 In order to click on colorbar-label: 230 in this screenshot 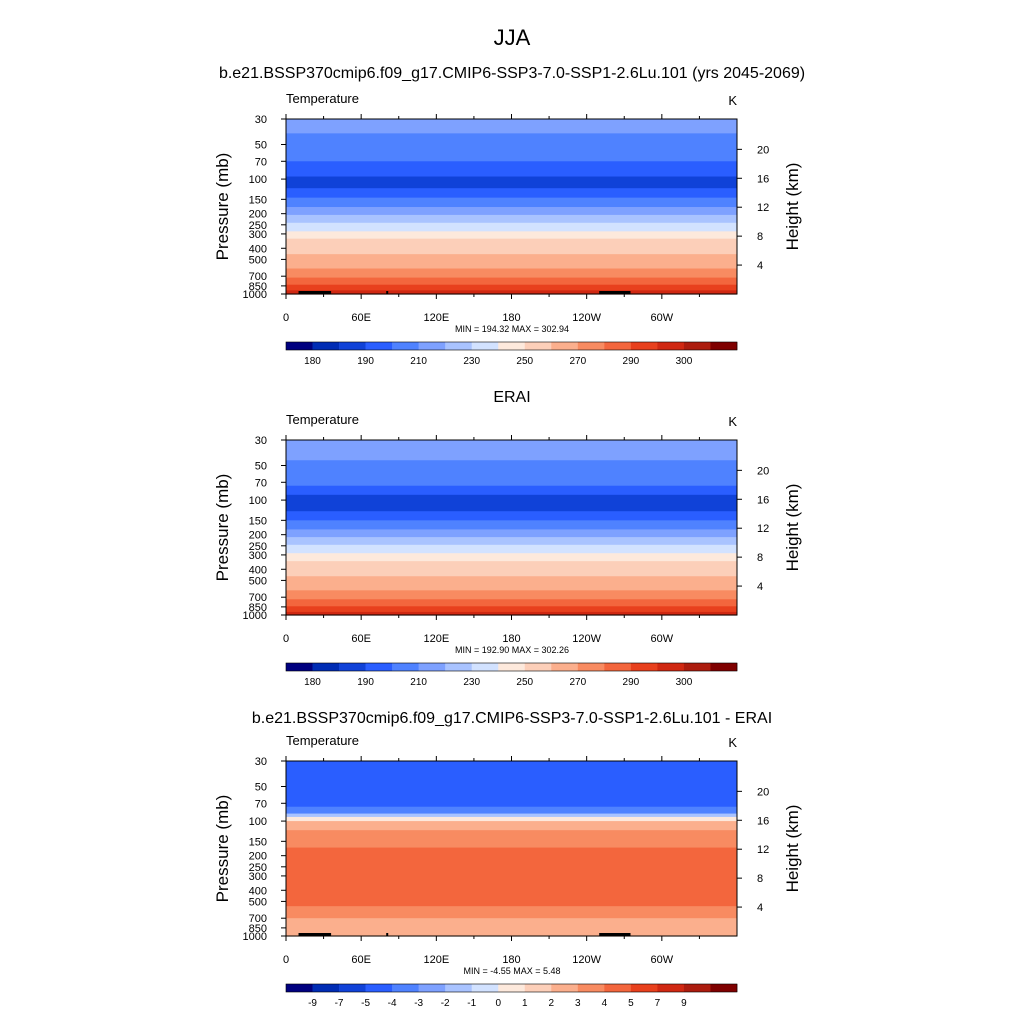, I will do `click(471, 361)`.